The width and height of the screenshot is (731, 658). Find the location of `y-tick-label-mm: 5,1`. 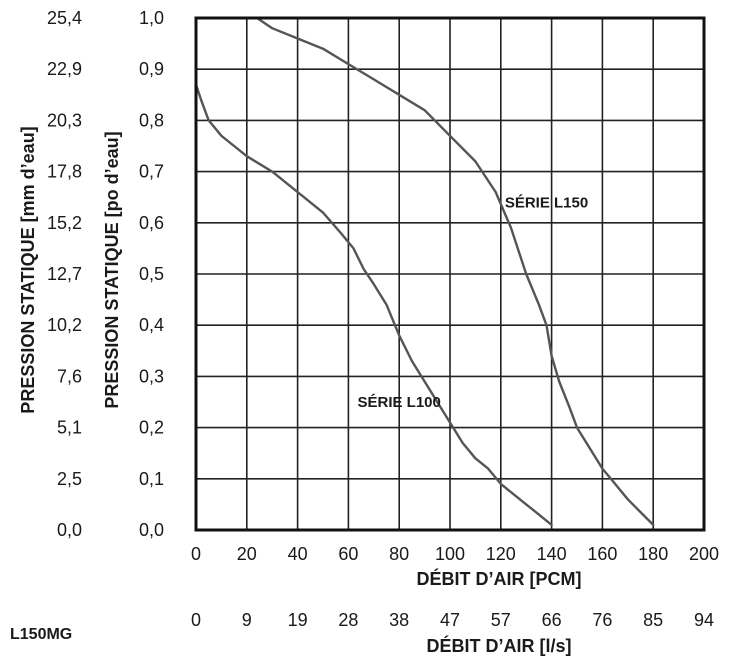

y-tick-label-mm: 5,1 is located at coordinates (69, 428).